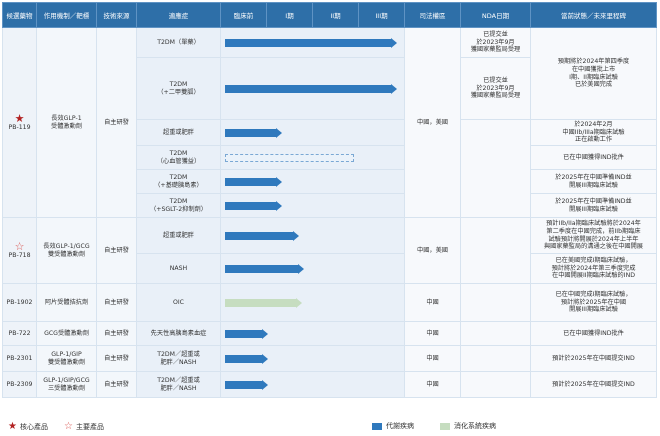 The width and height of the screenshot is (660, 436). I want to click on header-phase3: III期, so click(381, 15).